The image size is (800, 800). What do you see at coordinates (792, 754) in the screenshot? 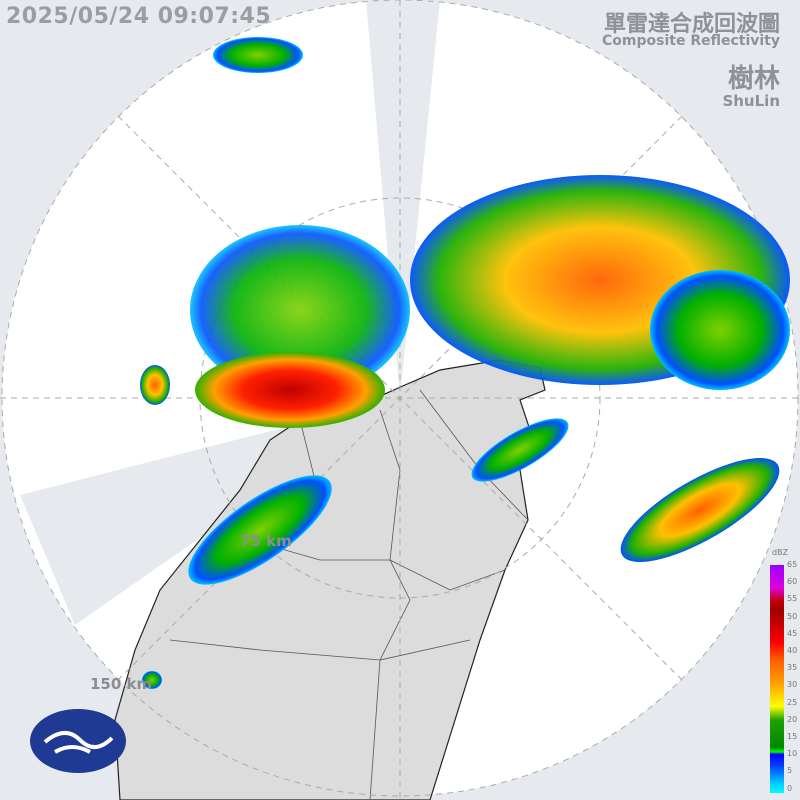
I see `legend-tick: 10` at bounding box center [792, 754].